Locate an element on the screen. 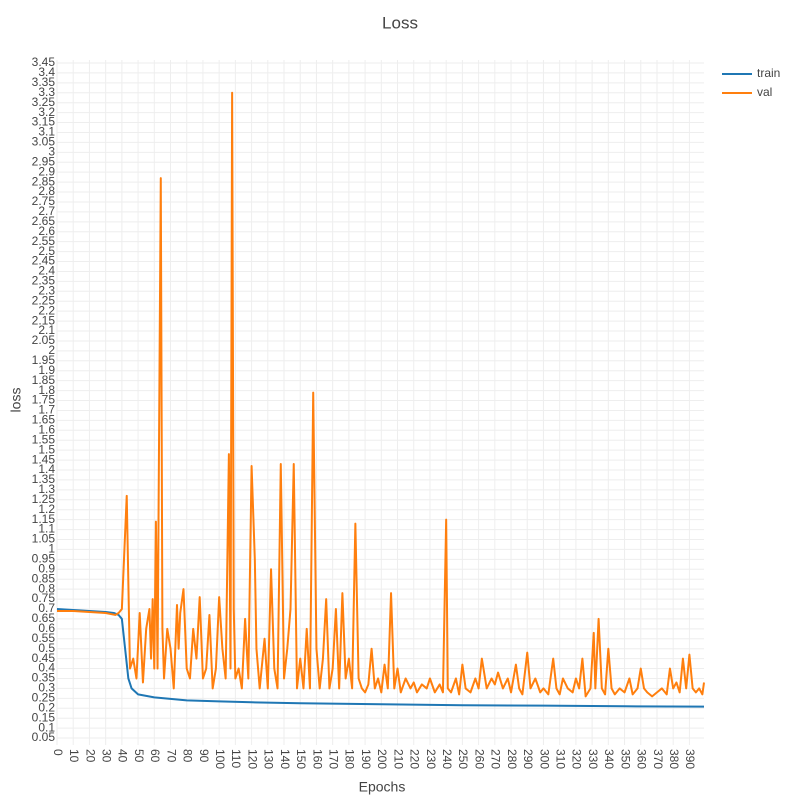 The width and height of the screenshot is (800, 801). y-tick-label: 2.75 is located at coordinates (44, 201).